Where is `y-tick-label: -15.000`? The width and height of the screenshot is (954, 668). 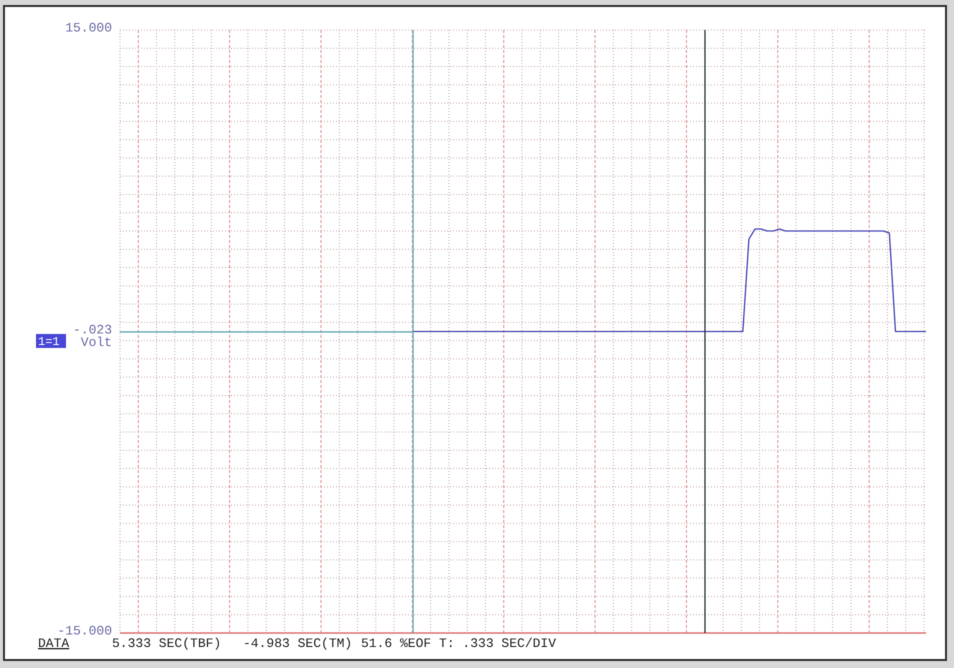
y-tick-label: -15.000 is located at coordinates (84, 630).